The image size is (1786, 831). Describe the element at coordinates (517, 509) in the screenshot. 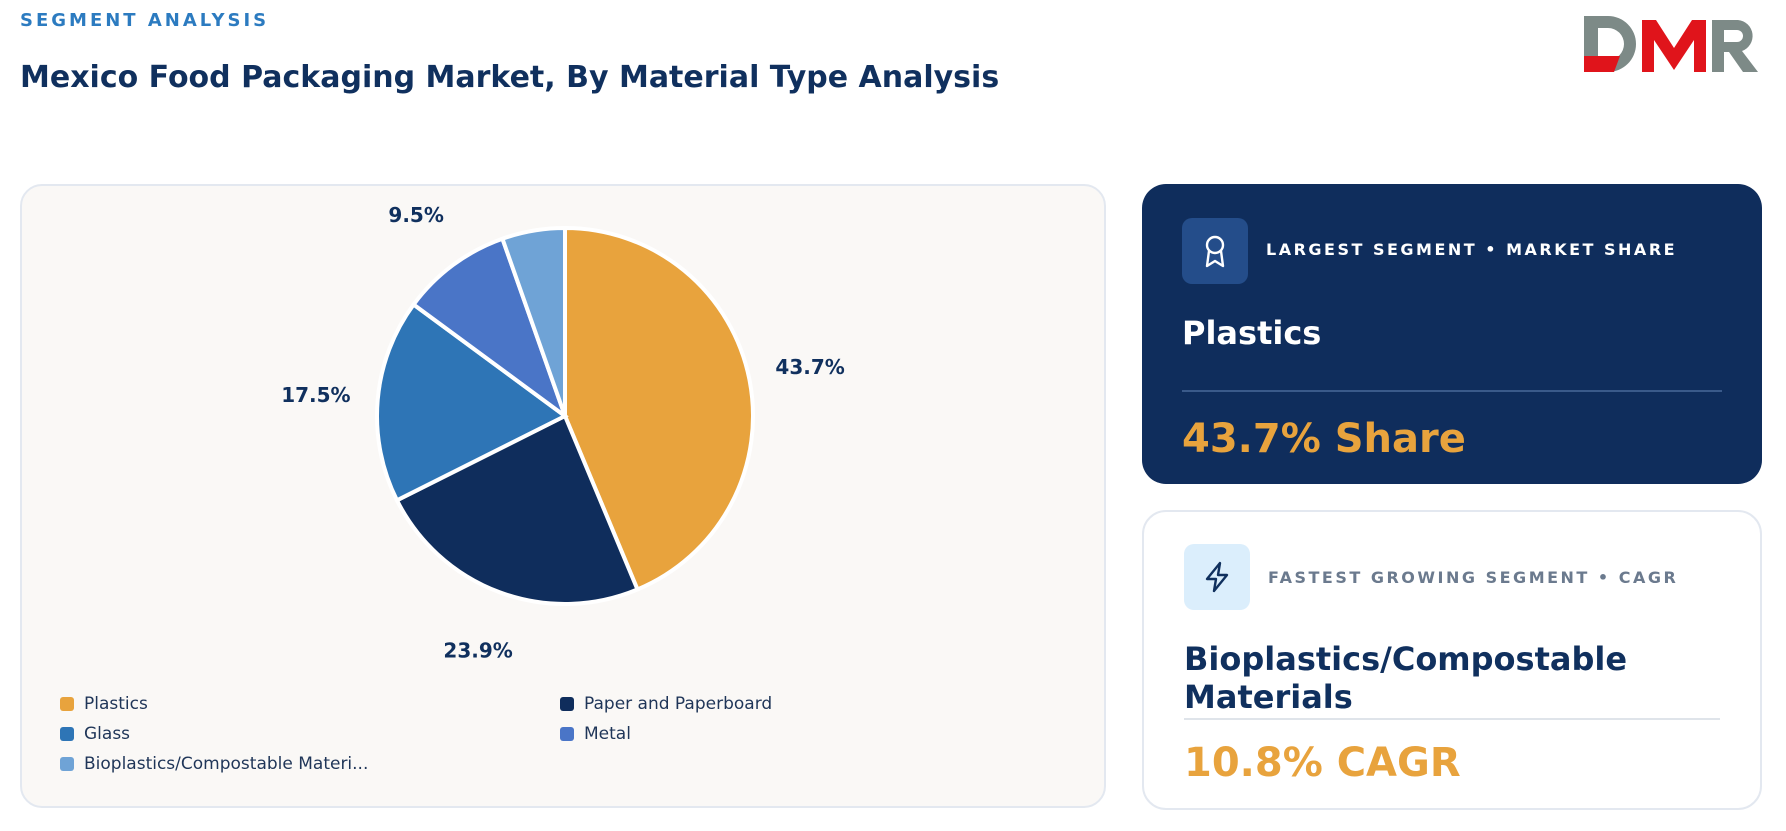

I see `pie-slice-paper-and-paperboard` at that location.